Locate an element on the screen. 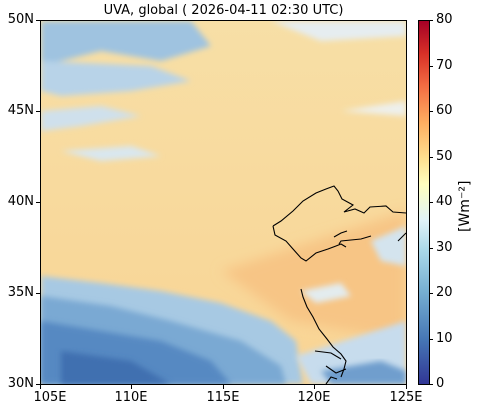 This screenshot has height=412, width=480. colorbar-tick-label: 50 is located at coordinates (444, 156).